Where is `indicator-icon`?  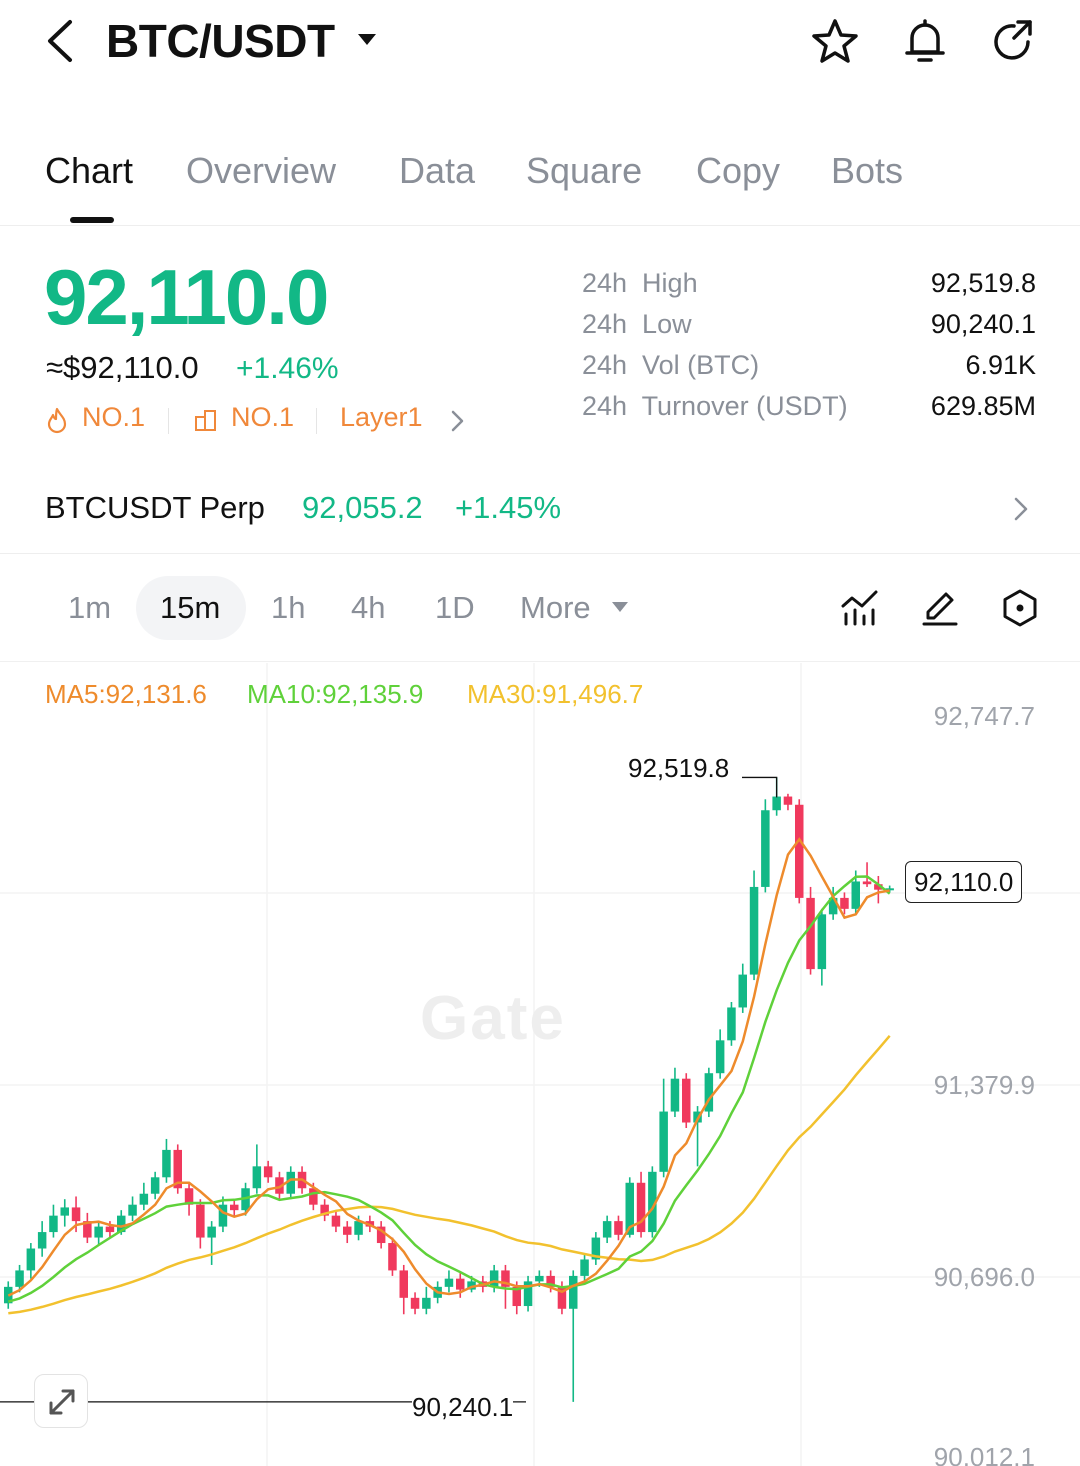 indicator-icon is located at coordinates (860, 608).